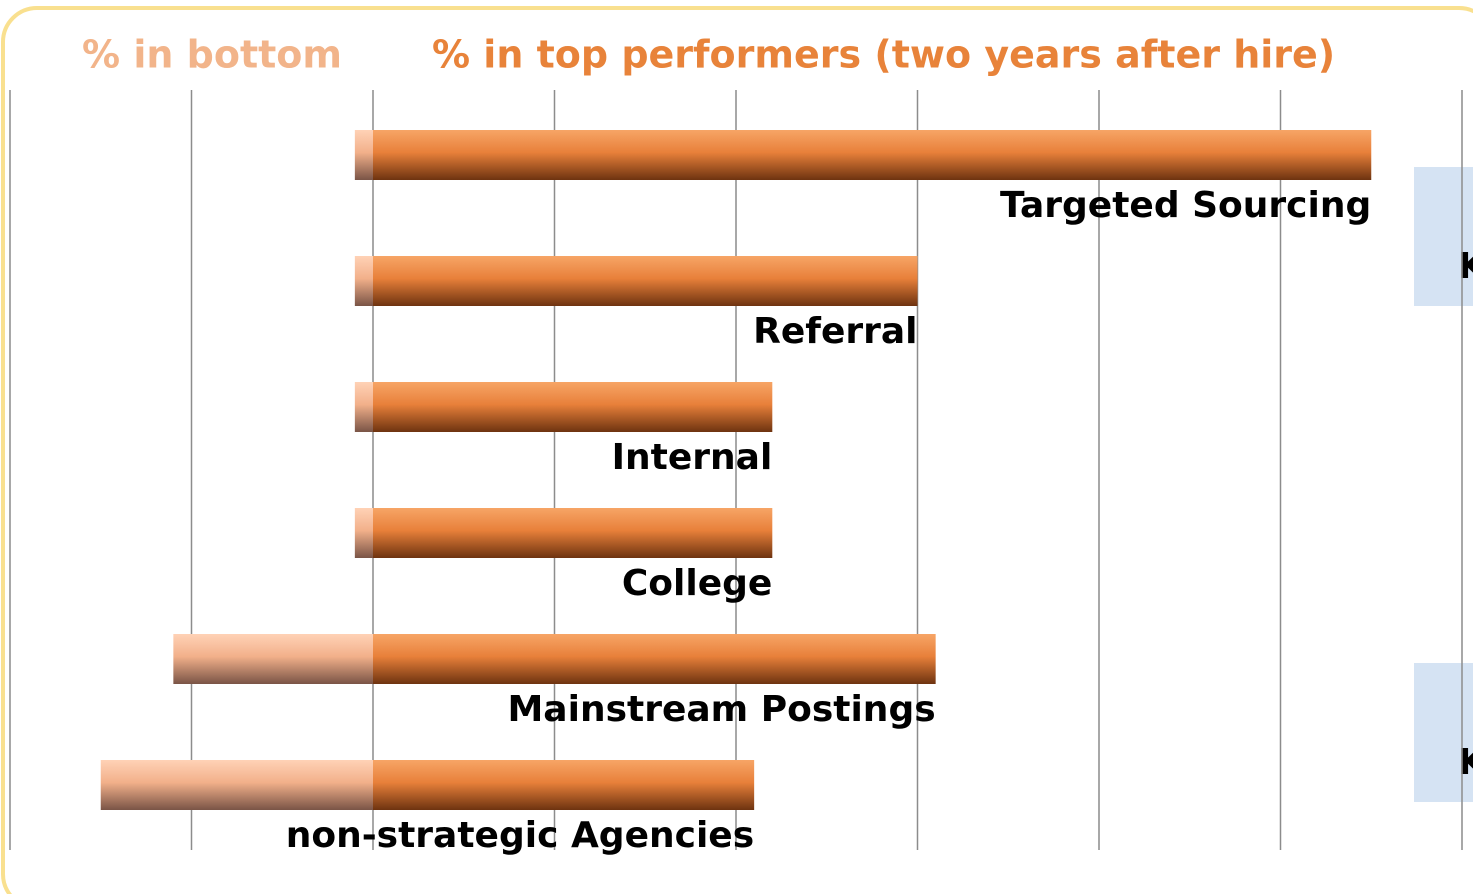 The width and height of the screenshot is (1473, 894). What do you see at coordinates (520, 835) in the screenshot?
I see `category-label: non-strategic Agencies` at bounding box center [520, 835].